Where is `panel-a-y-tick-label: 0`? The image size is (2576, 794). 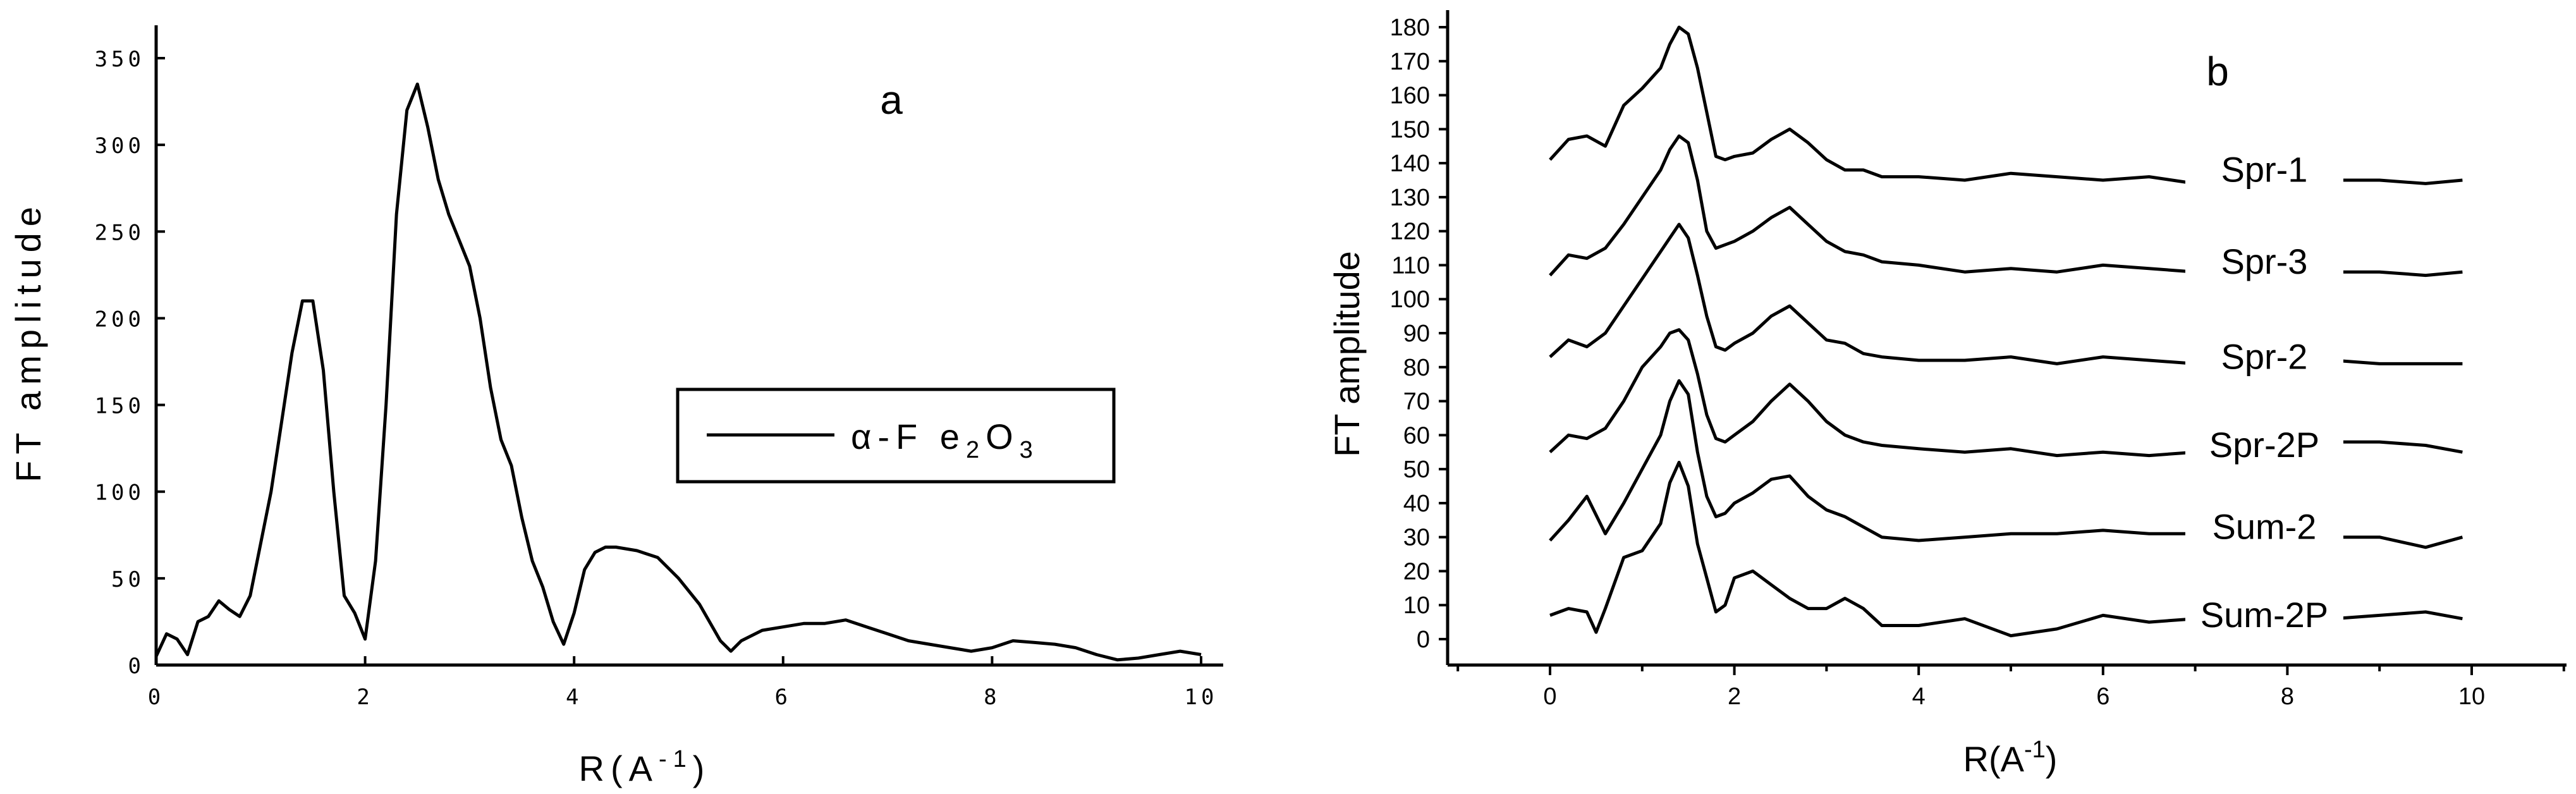 panel-a-y-tick-label: 0 is located at coordinates (136, 666).